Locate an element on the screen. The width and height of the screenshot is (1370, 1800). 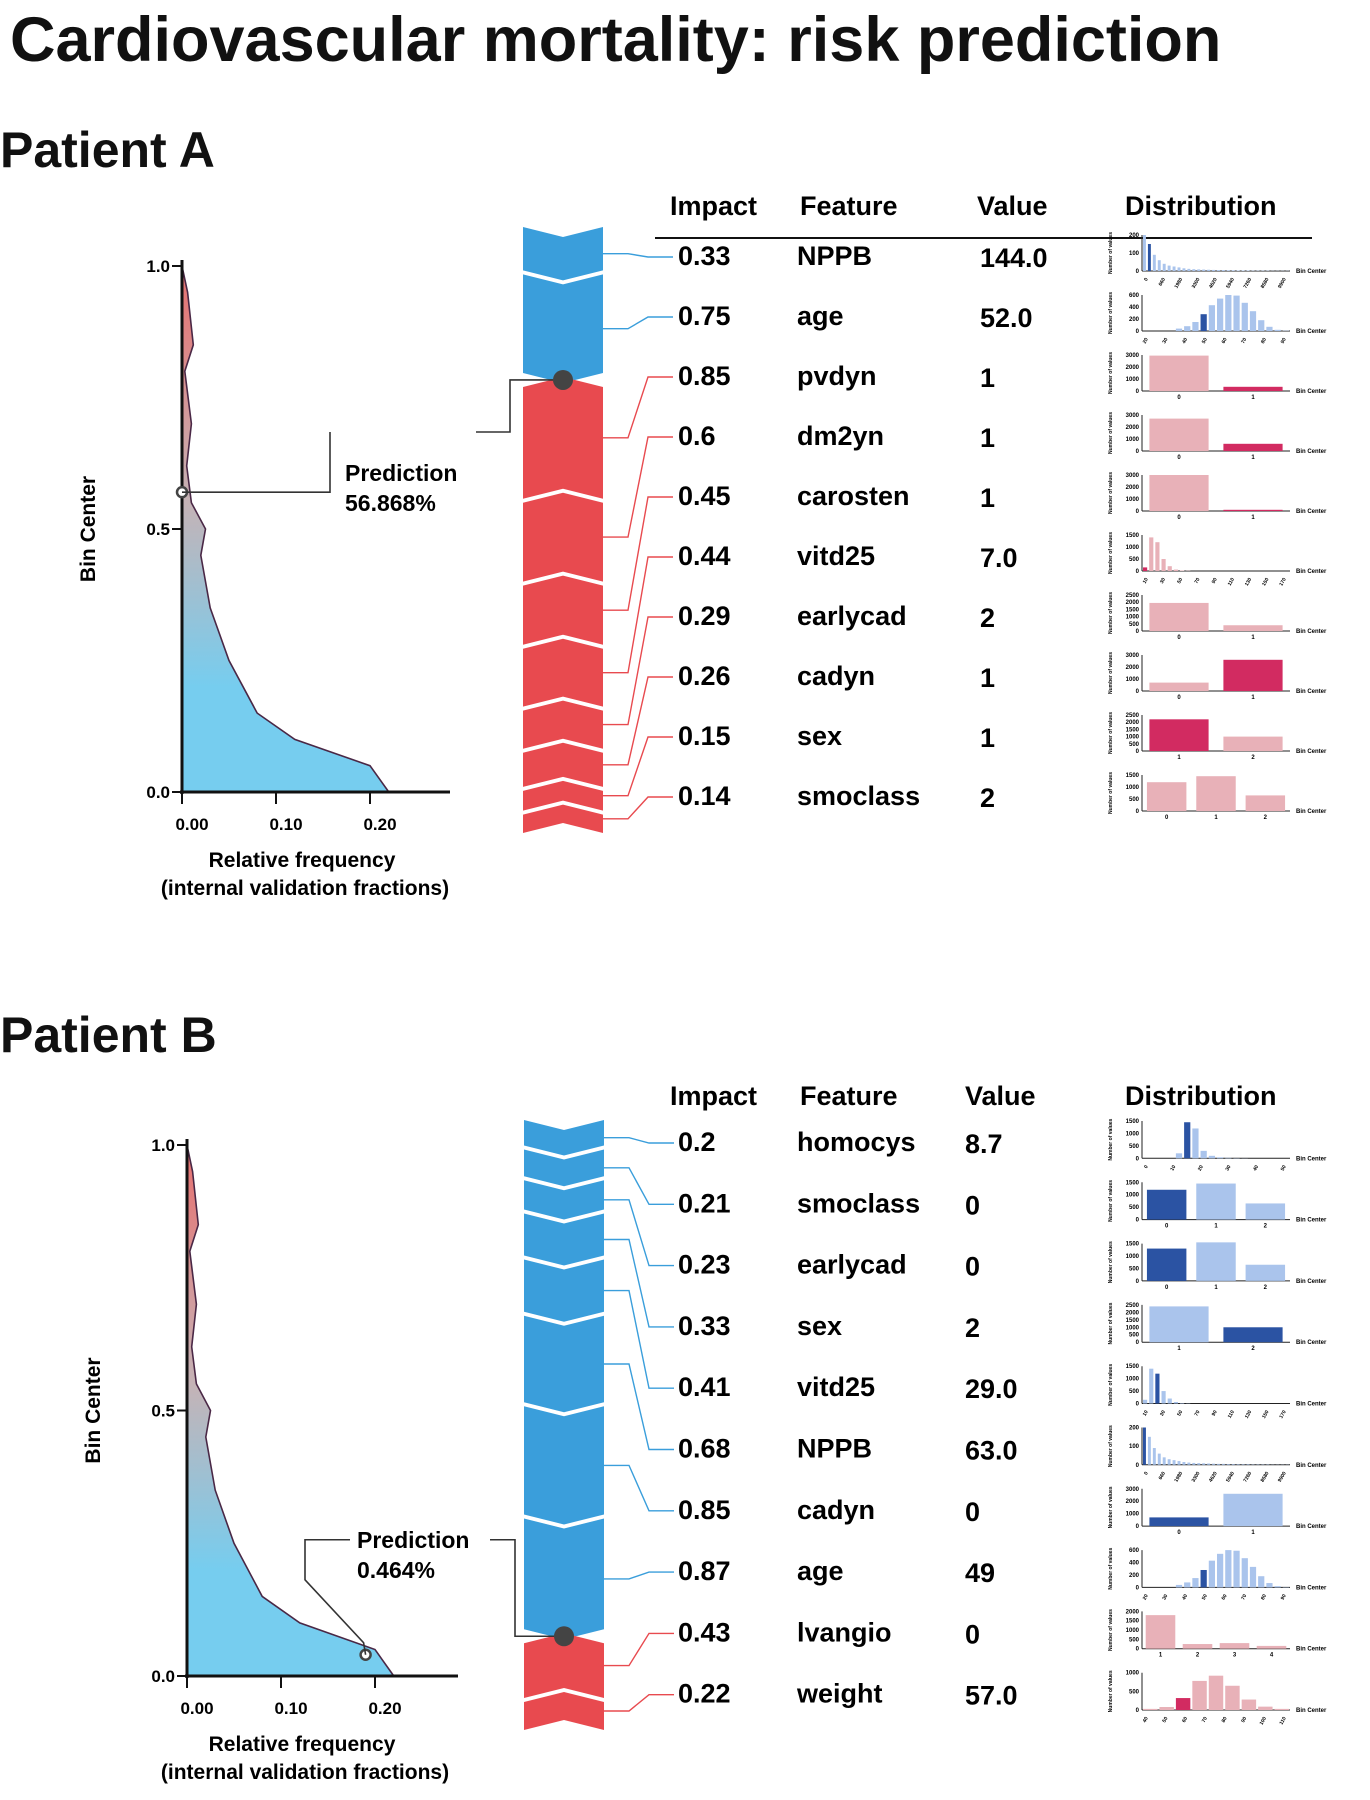
mini-x-tick: 660 is located at coordinates (1162, 1476).